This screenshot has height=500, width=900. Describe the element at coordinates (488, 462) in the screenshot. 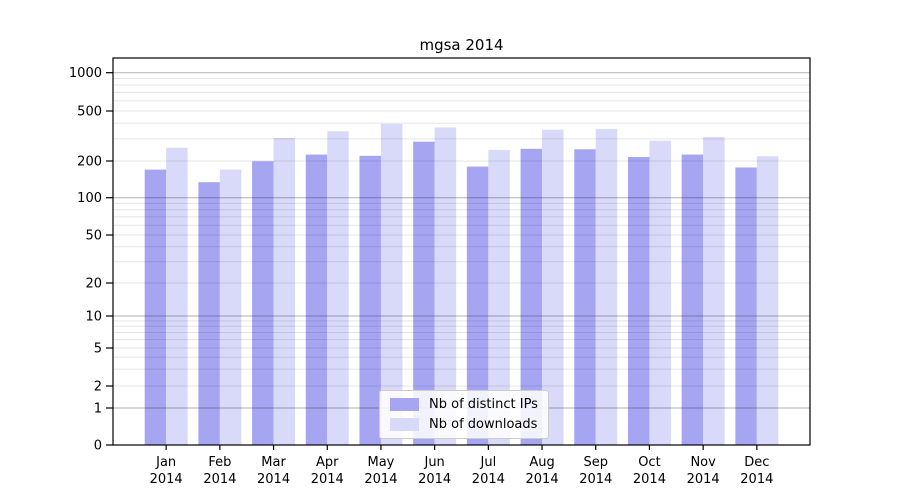

I see `x-tick-label-jul: Jul` at that location.